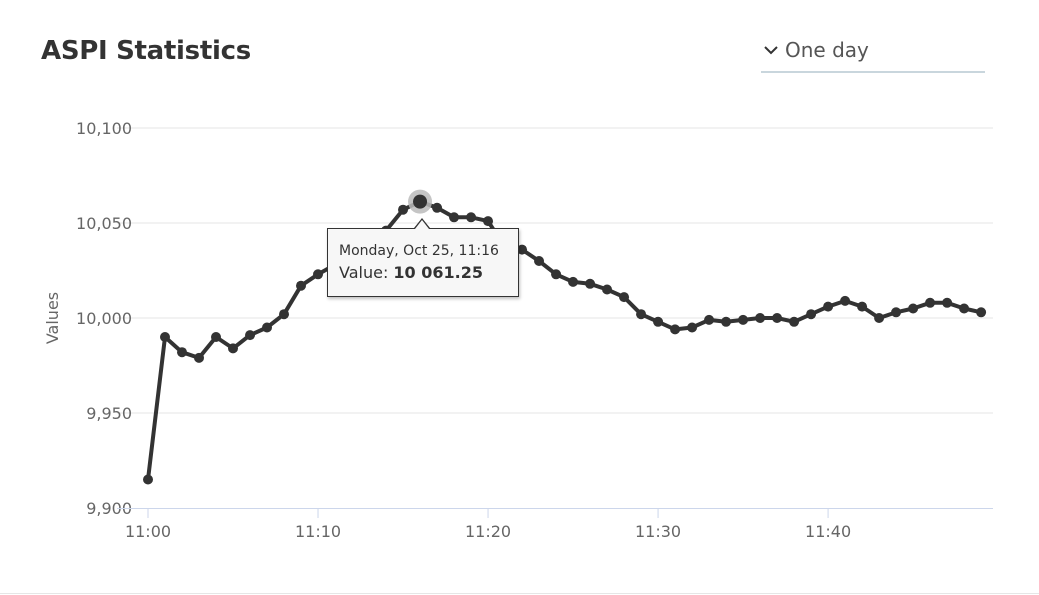 The image size is (1039, 595). Describe the element at coordinates (104, 318) in the screenshot. I see `y-tick-label: 10,000` at that location.